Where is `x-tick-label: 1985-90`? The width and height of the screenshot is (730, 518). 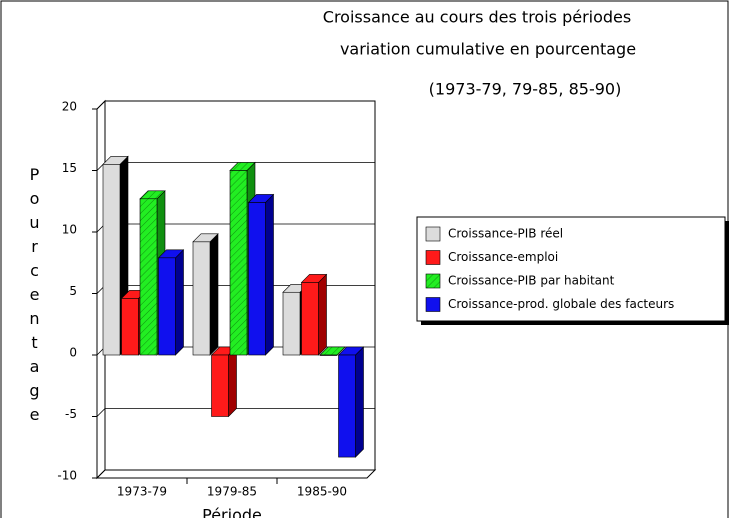
x-tick-label: 1985-90 is located at coordinates (322, 492).